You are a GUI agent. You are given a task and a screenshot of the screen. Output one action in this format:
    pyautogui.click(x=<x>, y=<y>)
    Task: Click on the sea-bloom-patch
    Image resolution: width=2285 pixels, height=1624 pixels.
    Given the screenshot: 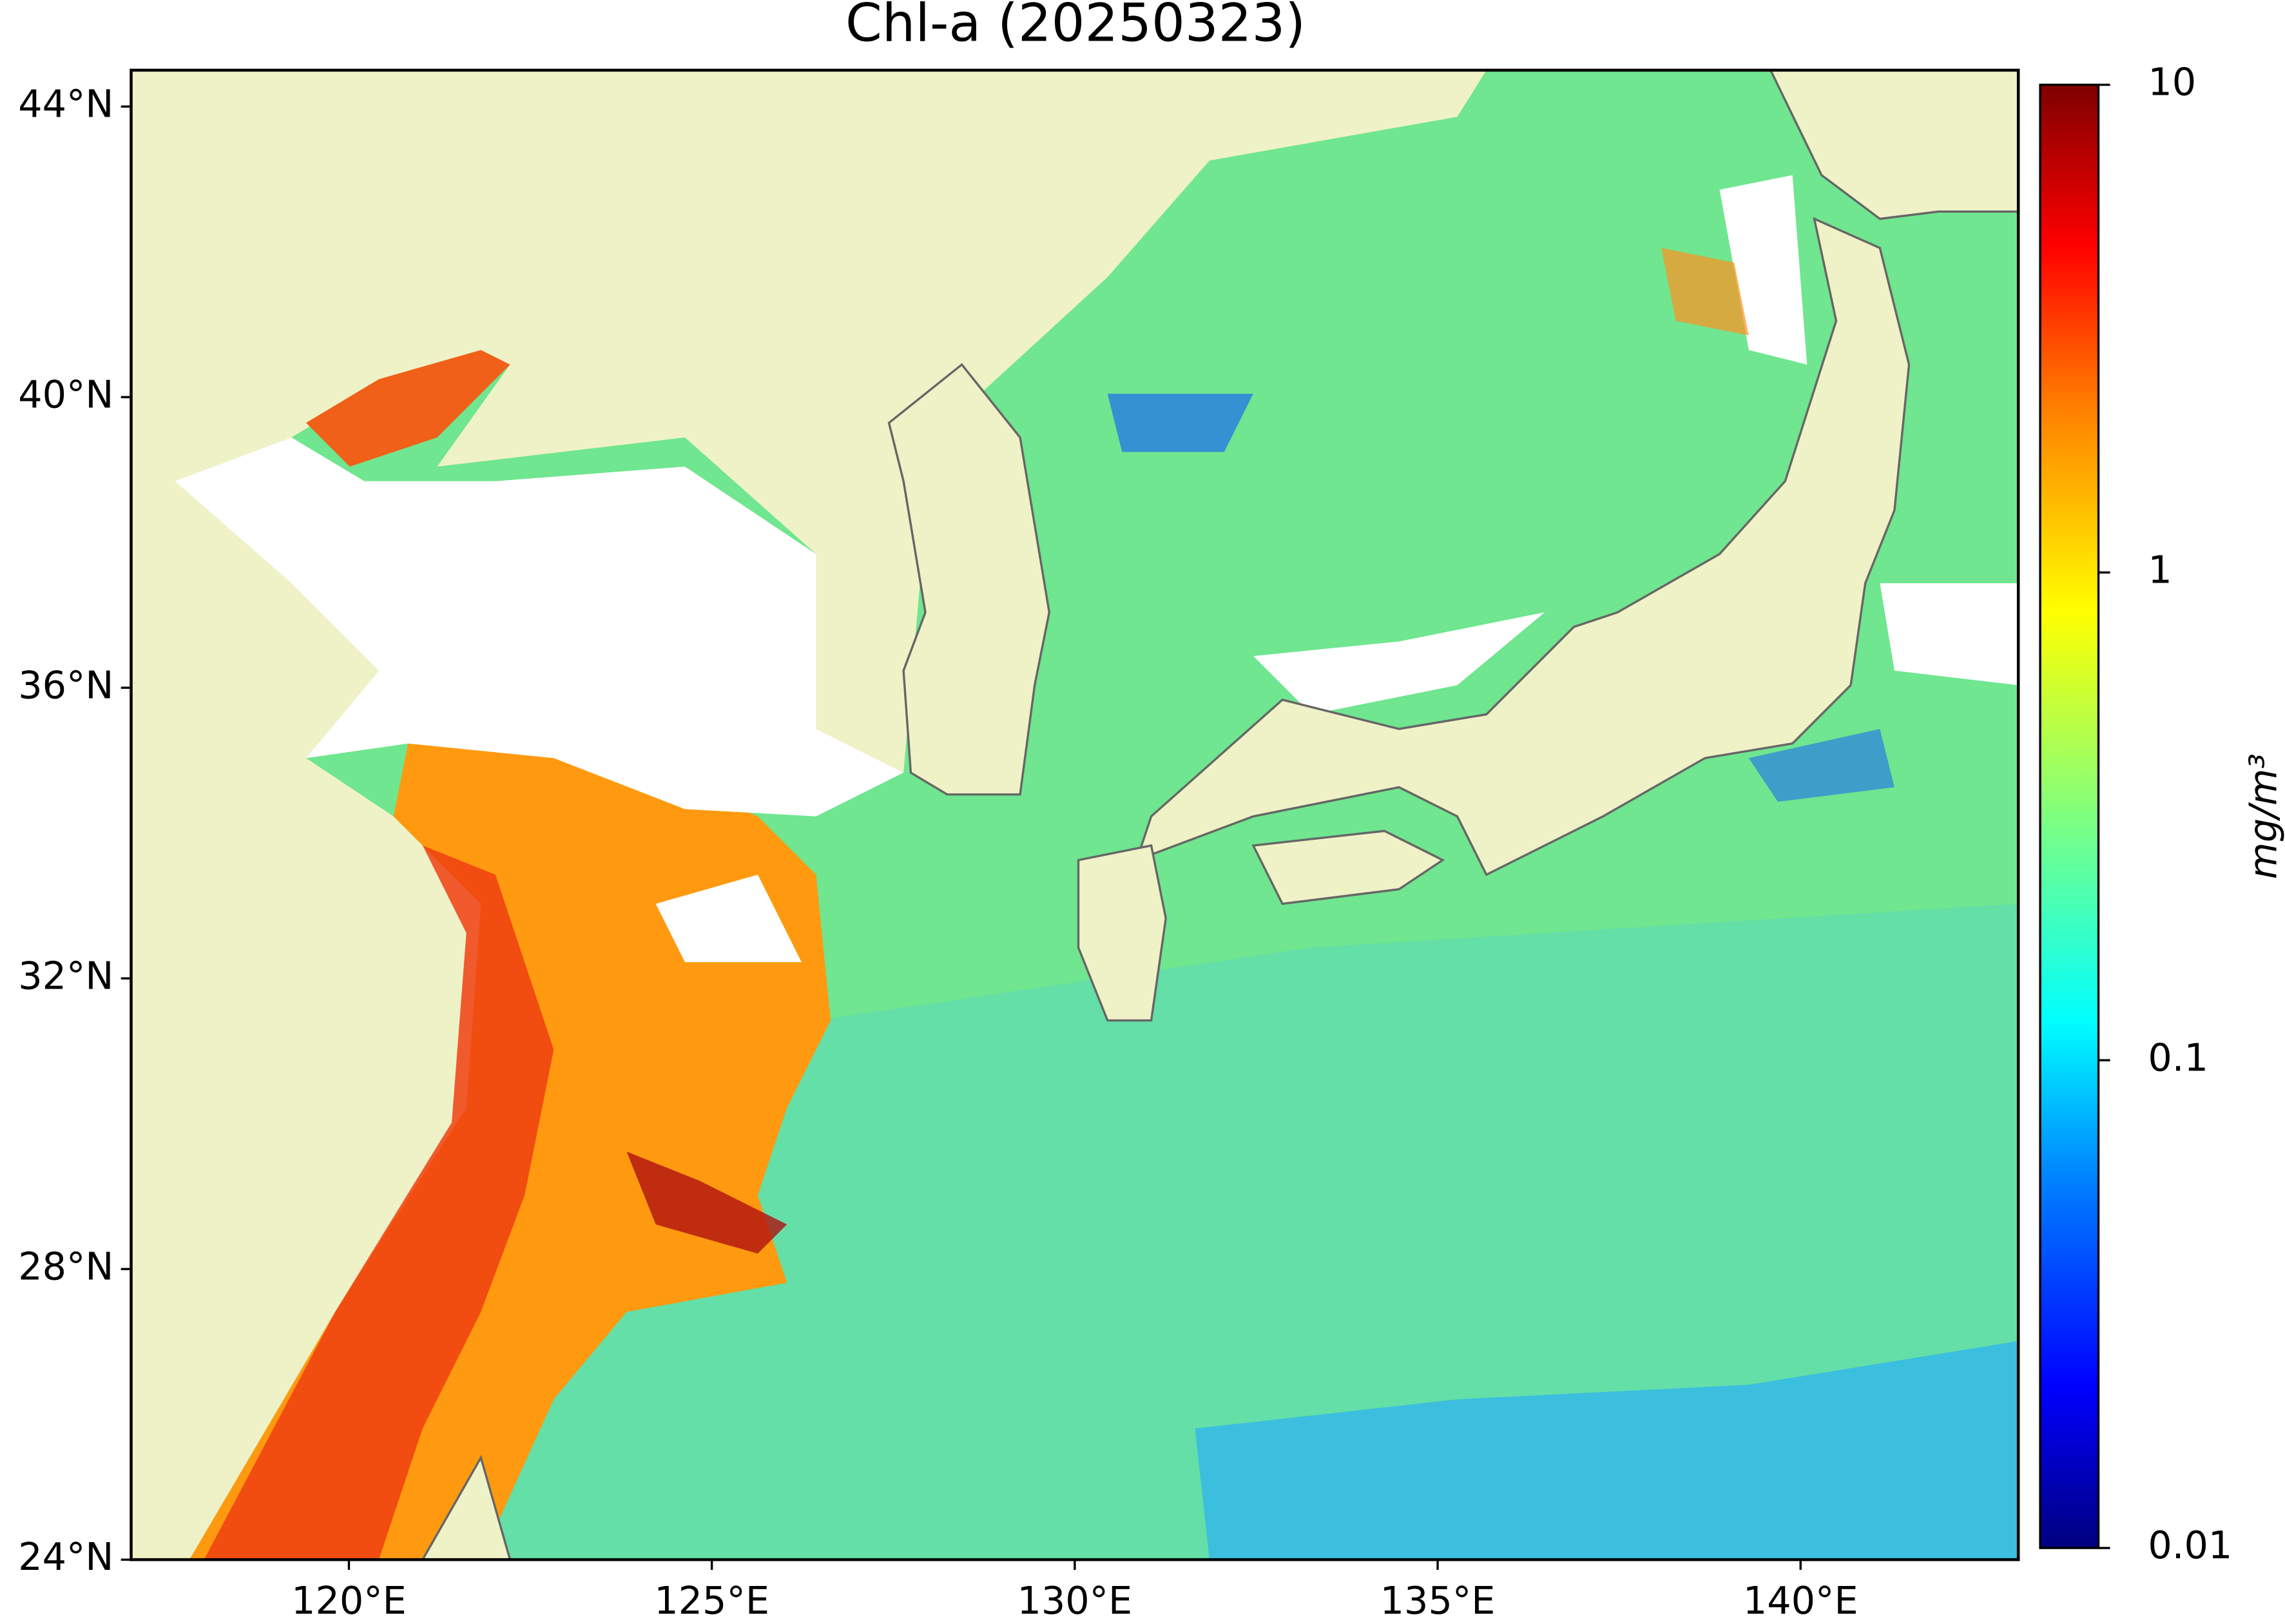 What is the action you would take?
    pyautogui.click(x=706, y=1203)
    